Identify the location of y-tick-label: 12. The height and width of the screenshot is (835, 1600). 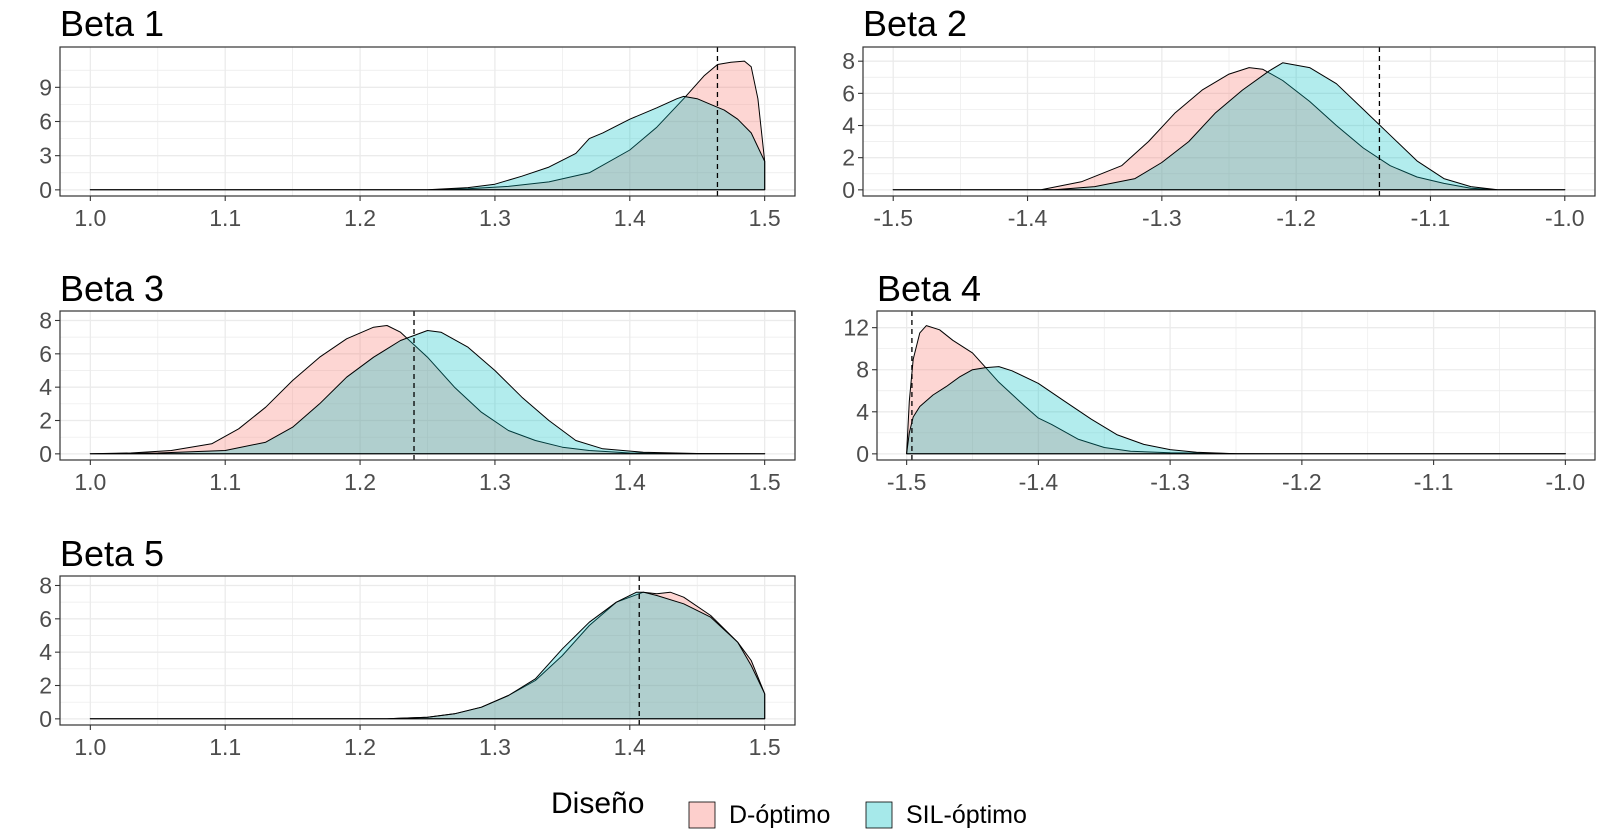
(856, 328).